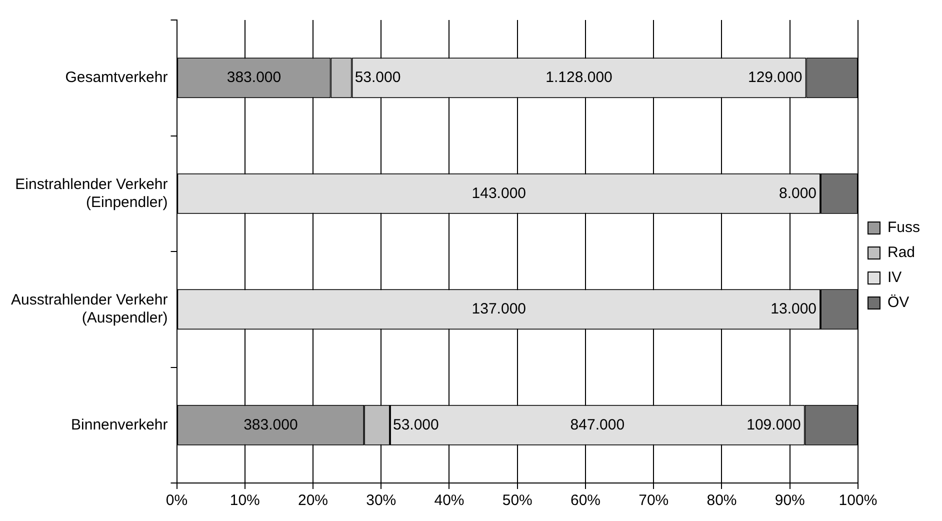  What do you see at coordinates (313, 501) in the screenshot?
I see `x-tick-label: 20%` at bounding box center [313, 501].